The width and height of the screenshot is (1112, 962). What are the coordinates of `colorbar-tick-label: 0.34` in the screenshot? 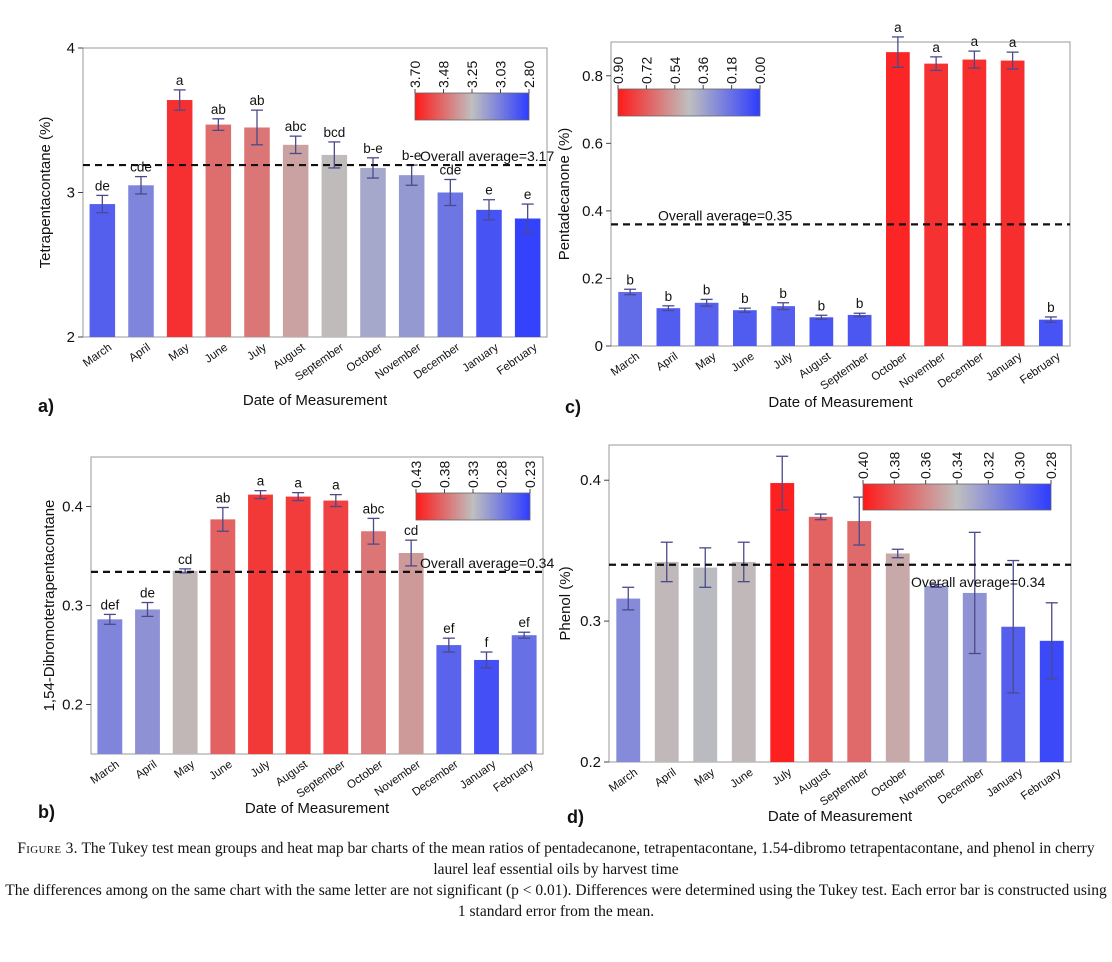 It's located at (957, 465).